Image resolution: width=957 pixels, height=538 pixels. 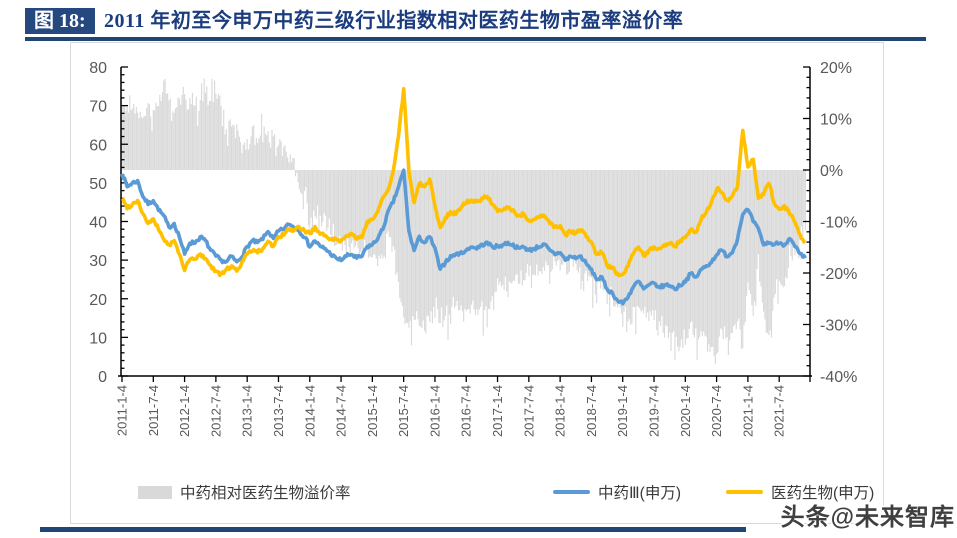 What do you see at coordinates (747, 411) in the screenshot?
I see `svg-text: 2021-1-4` at bounding box center [747, 411].